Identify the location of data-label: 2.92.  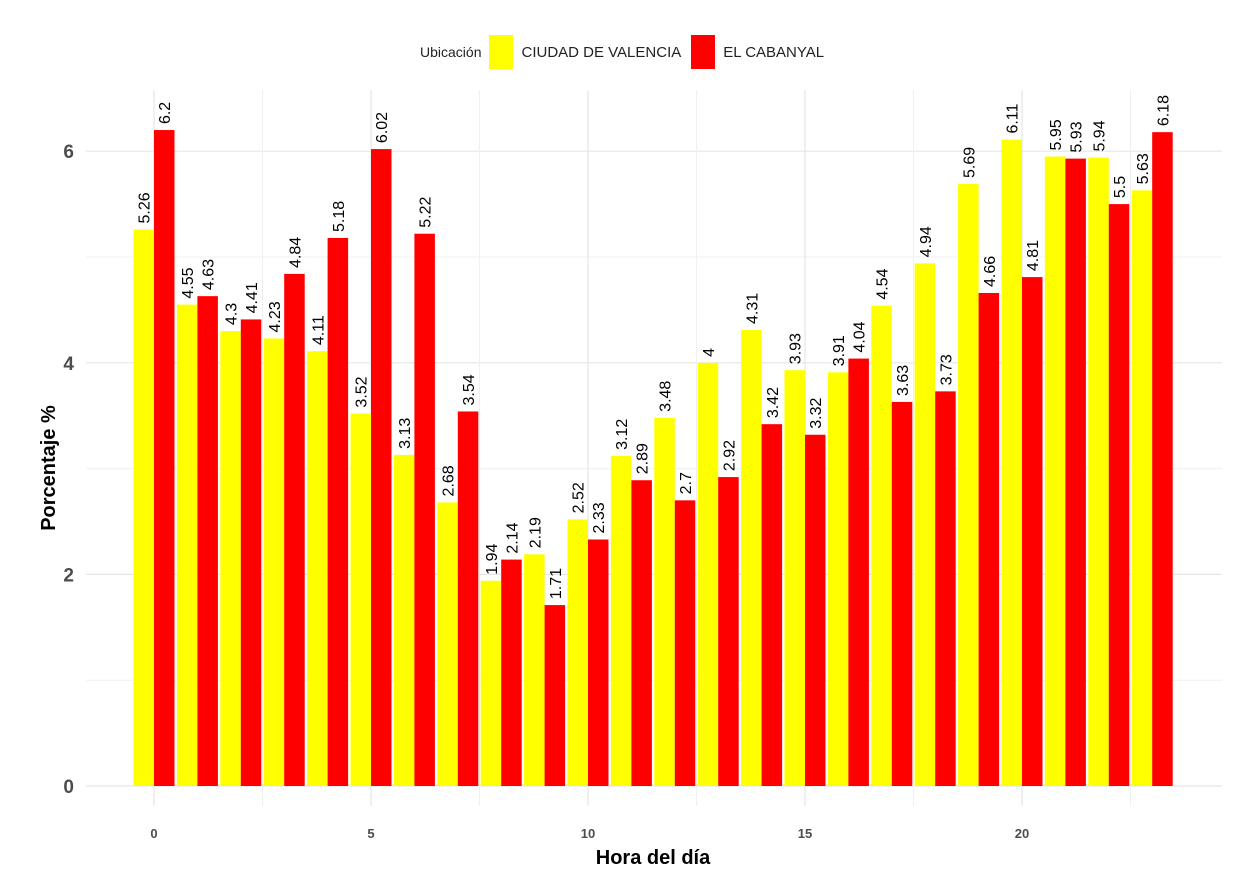
(729, 455).